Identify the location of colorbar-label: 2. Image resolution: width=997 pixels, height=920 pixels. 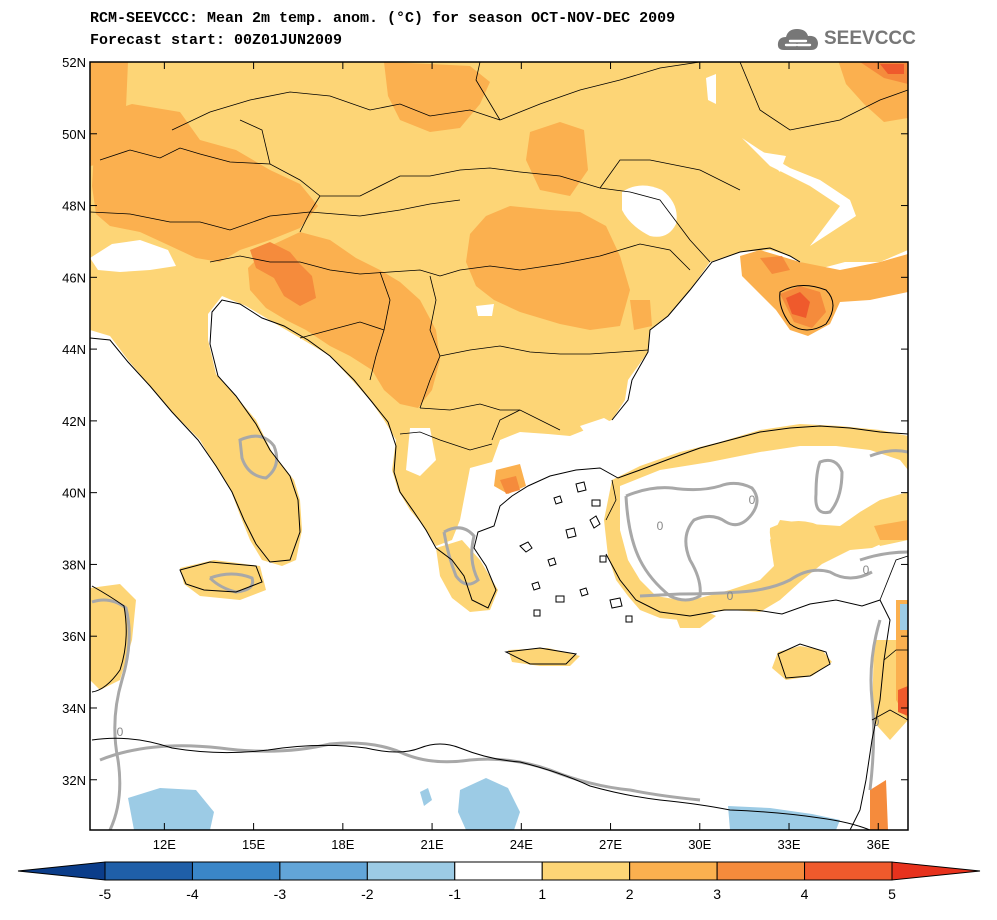
(630, 894).